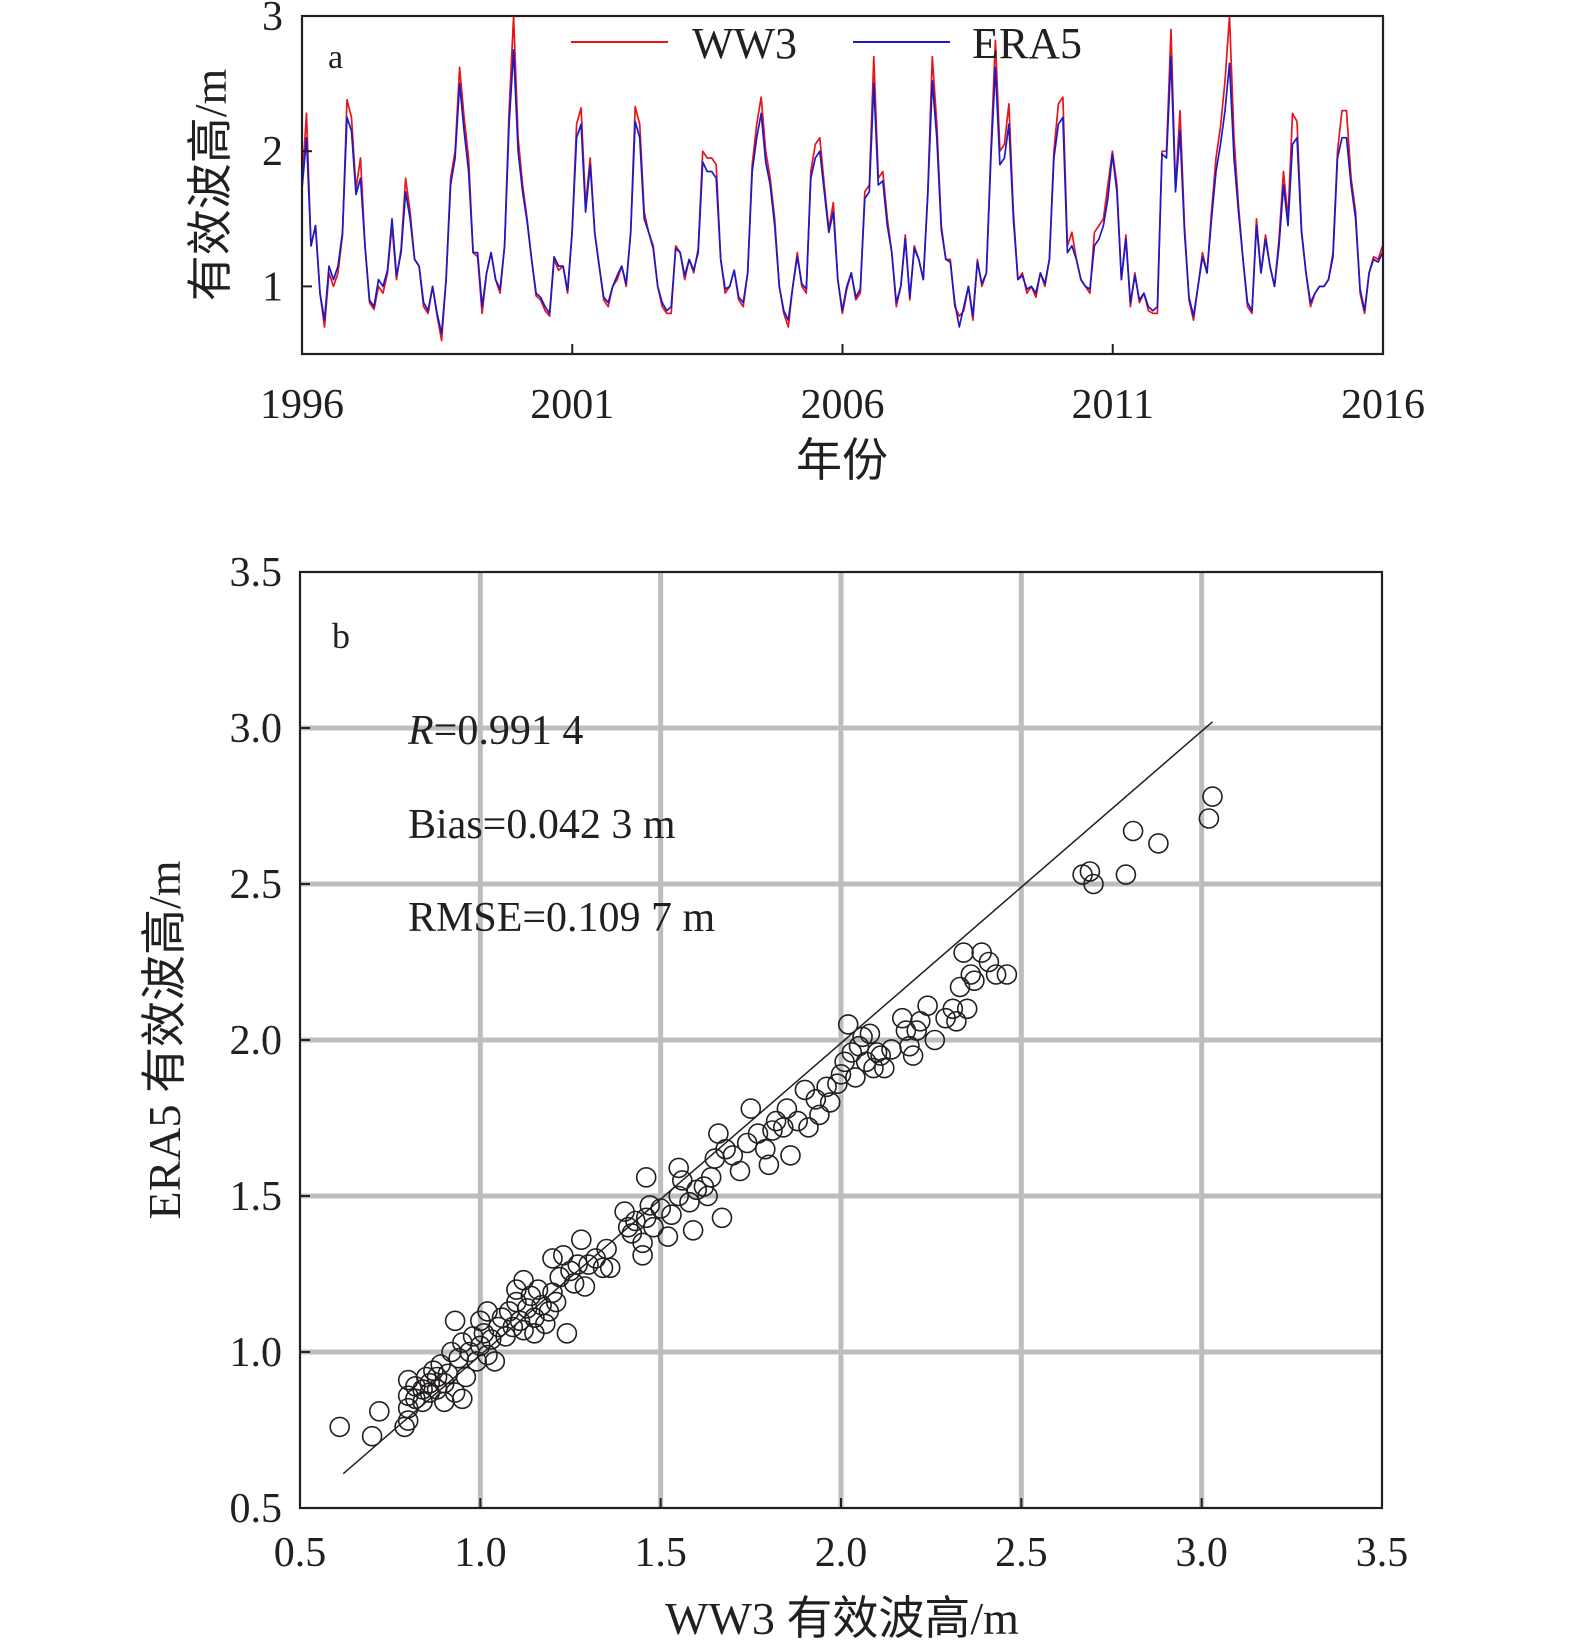 The image size is (1575, 1649). I want to click on series-line-ww3, so click(842, 179).